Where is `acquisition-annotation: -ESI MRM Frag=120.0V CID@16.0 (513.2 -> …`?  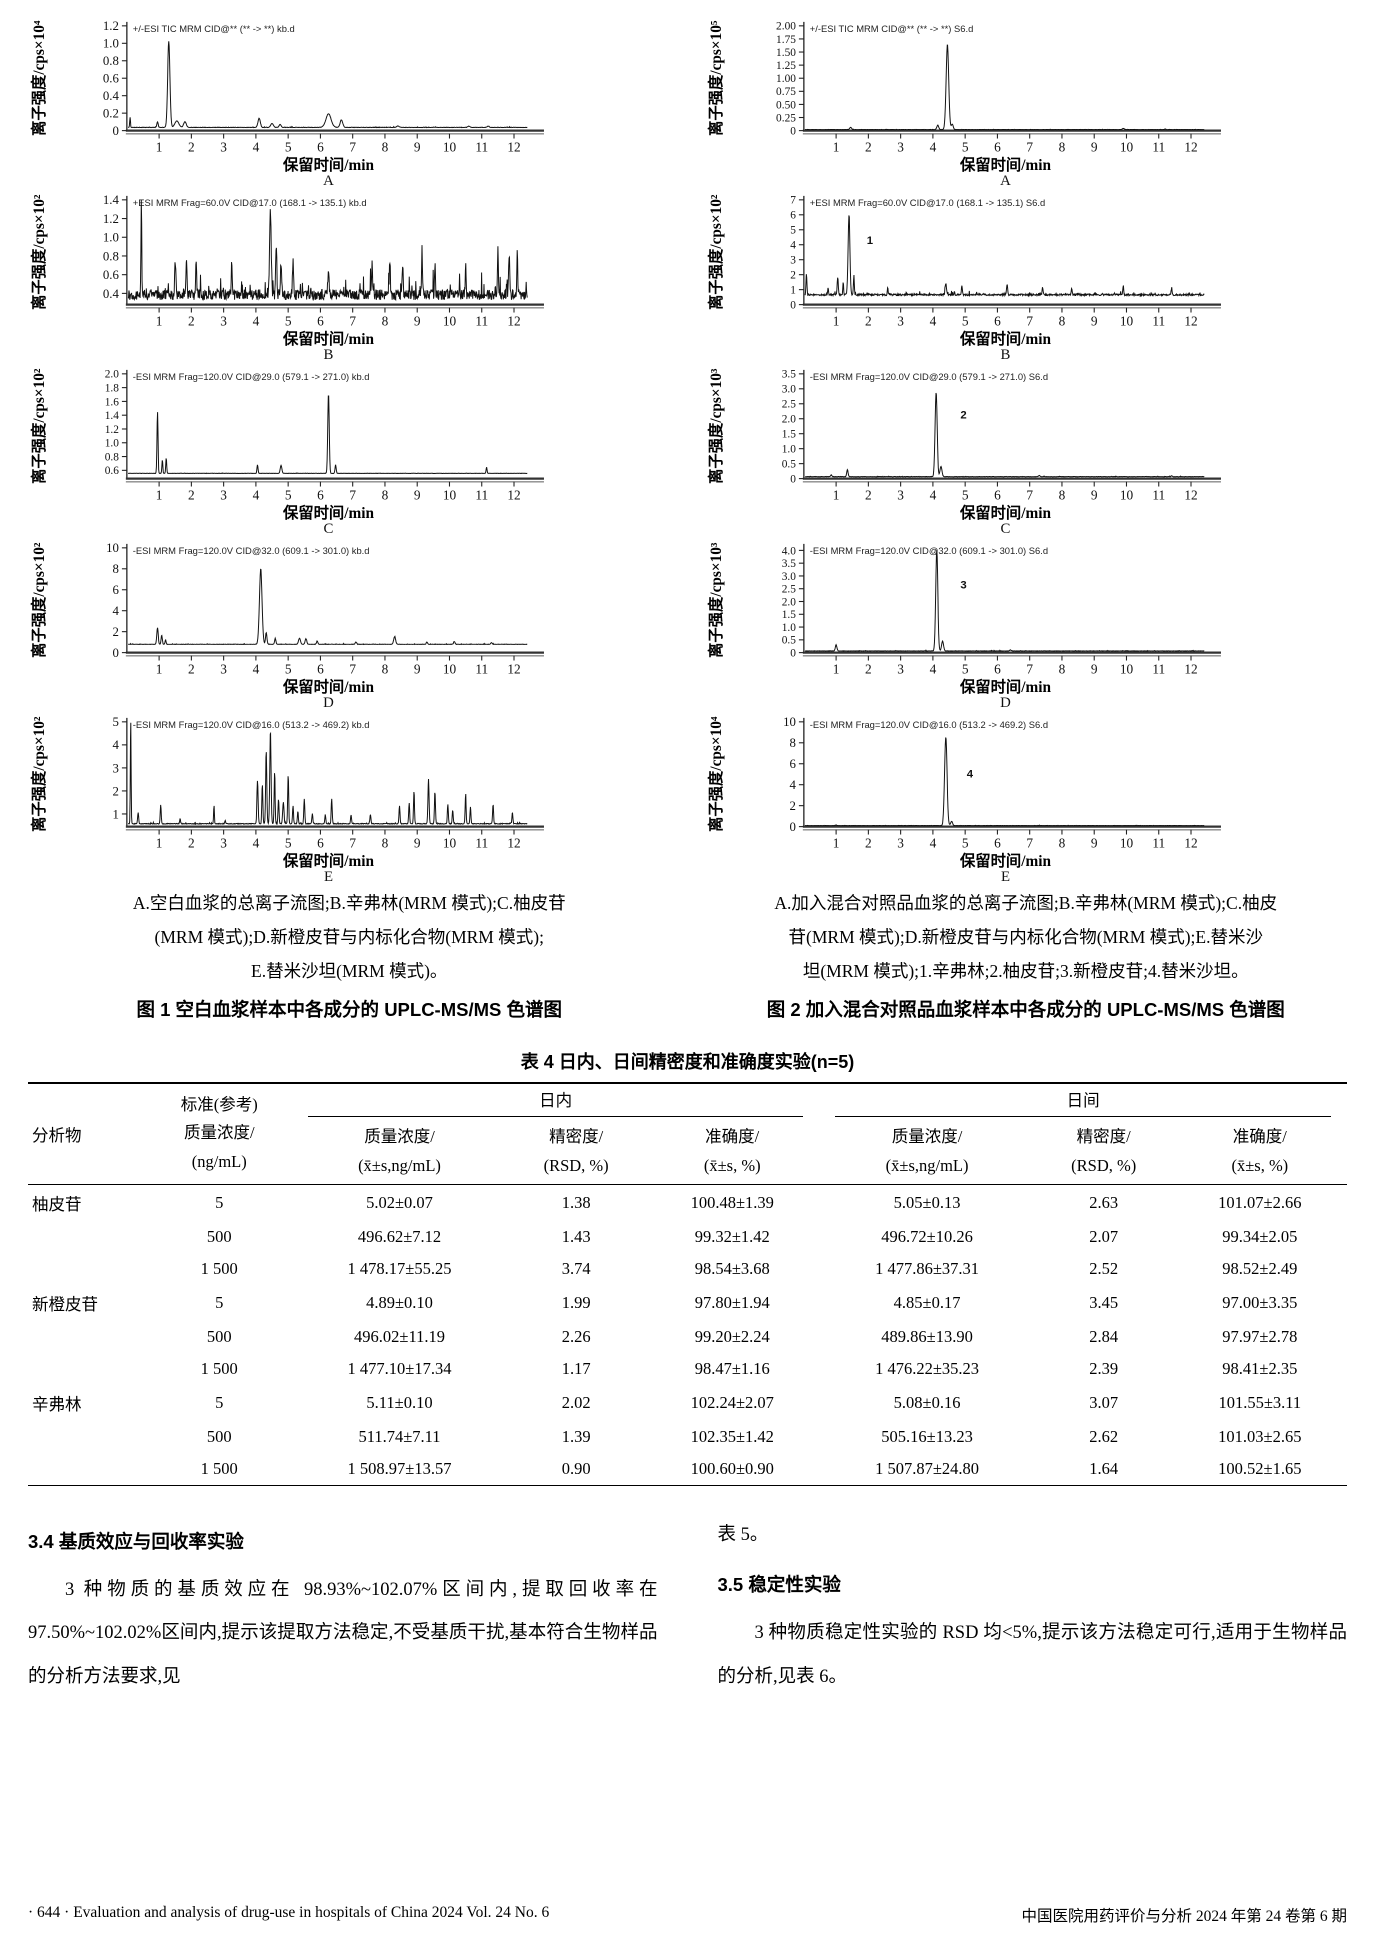
acquisition-annotation: -ESI MRM Frag=120.0V CID@16.0 (513.2 -> … is located at coordinates (251, 724).